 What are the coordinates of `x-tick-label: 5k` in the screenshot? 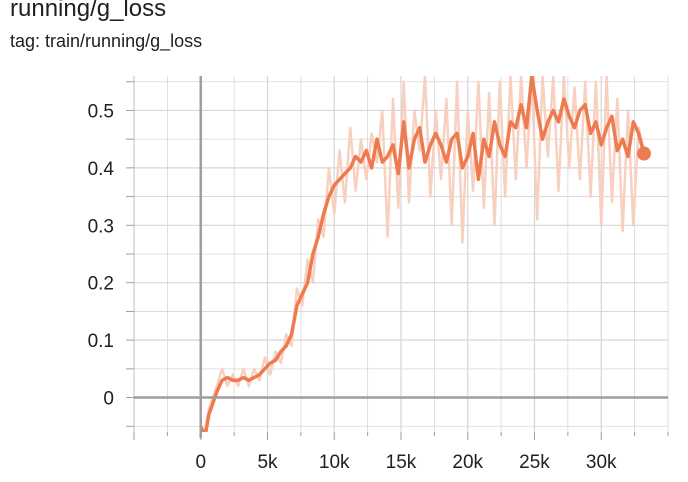 It's located at (267, 462).